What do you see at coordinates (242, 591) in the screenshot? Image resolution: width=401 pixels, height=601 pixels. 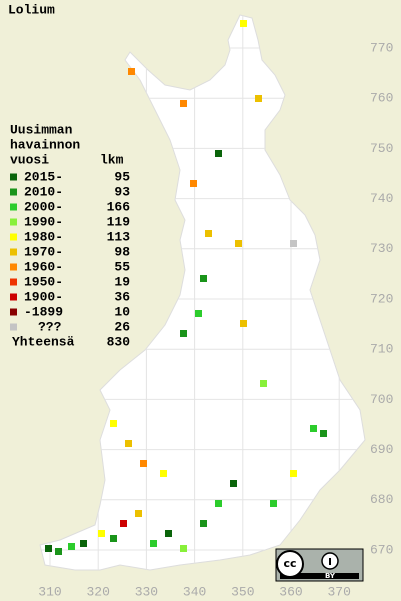 I see `x-axis-label: 350` at bounding box center [242, 591].